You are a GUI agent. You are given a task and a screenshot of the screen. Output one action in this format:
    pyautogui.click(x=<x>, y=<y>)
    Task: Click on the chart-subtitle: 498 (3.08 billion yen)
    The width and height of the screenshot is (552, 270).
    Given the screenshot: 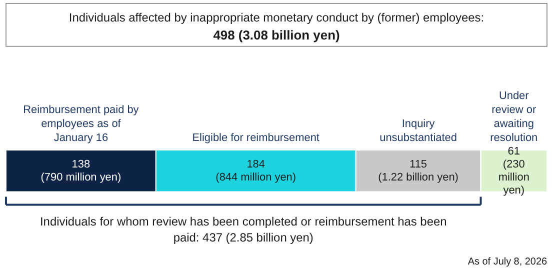 What is the action you would take?
    pyautogui.click(x=276, y=34)
    